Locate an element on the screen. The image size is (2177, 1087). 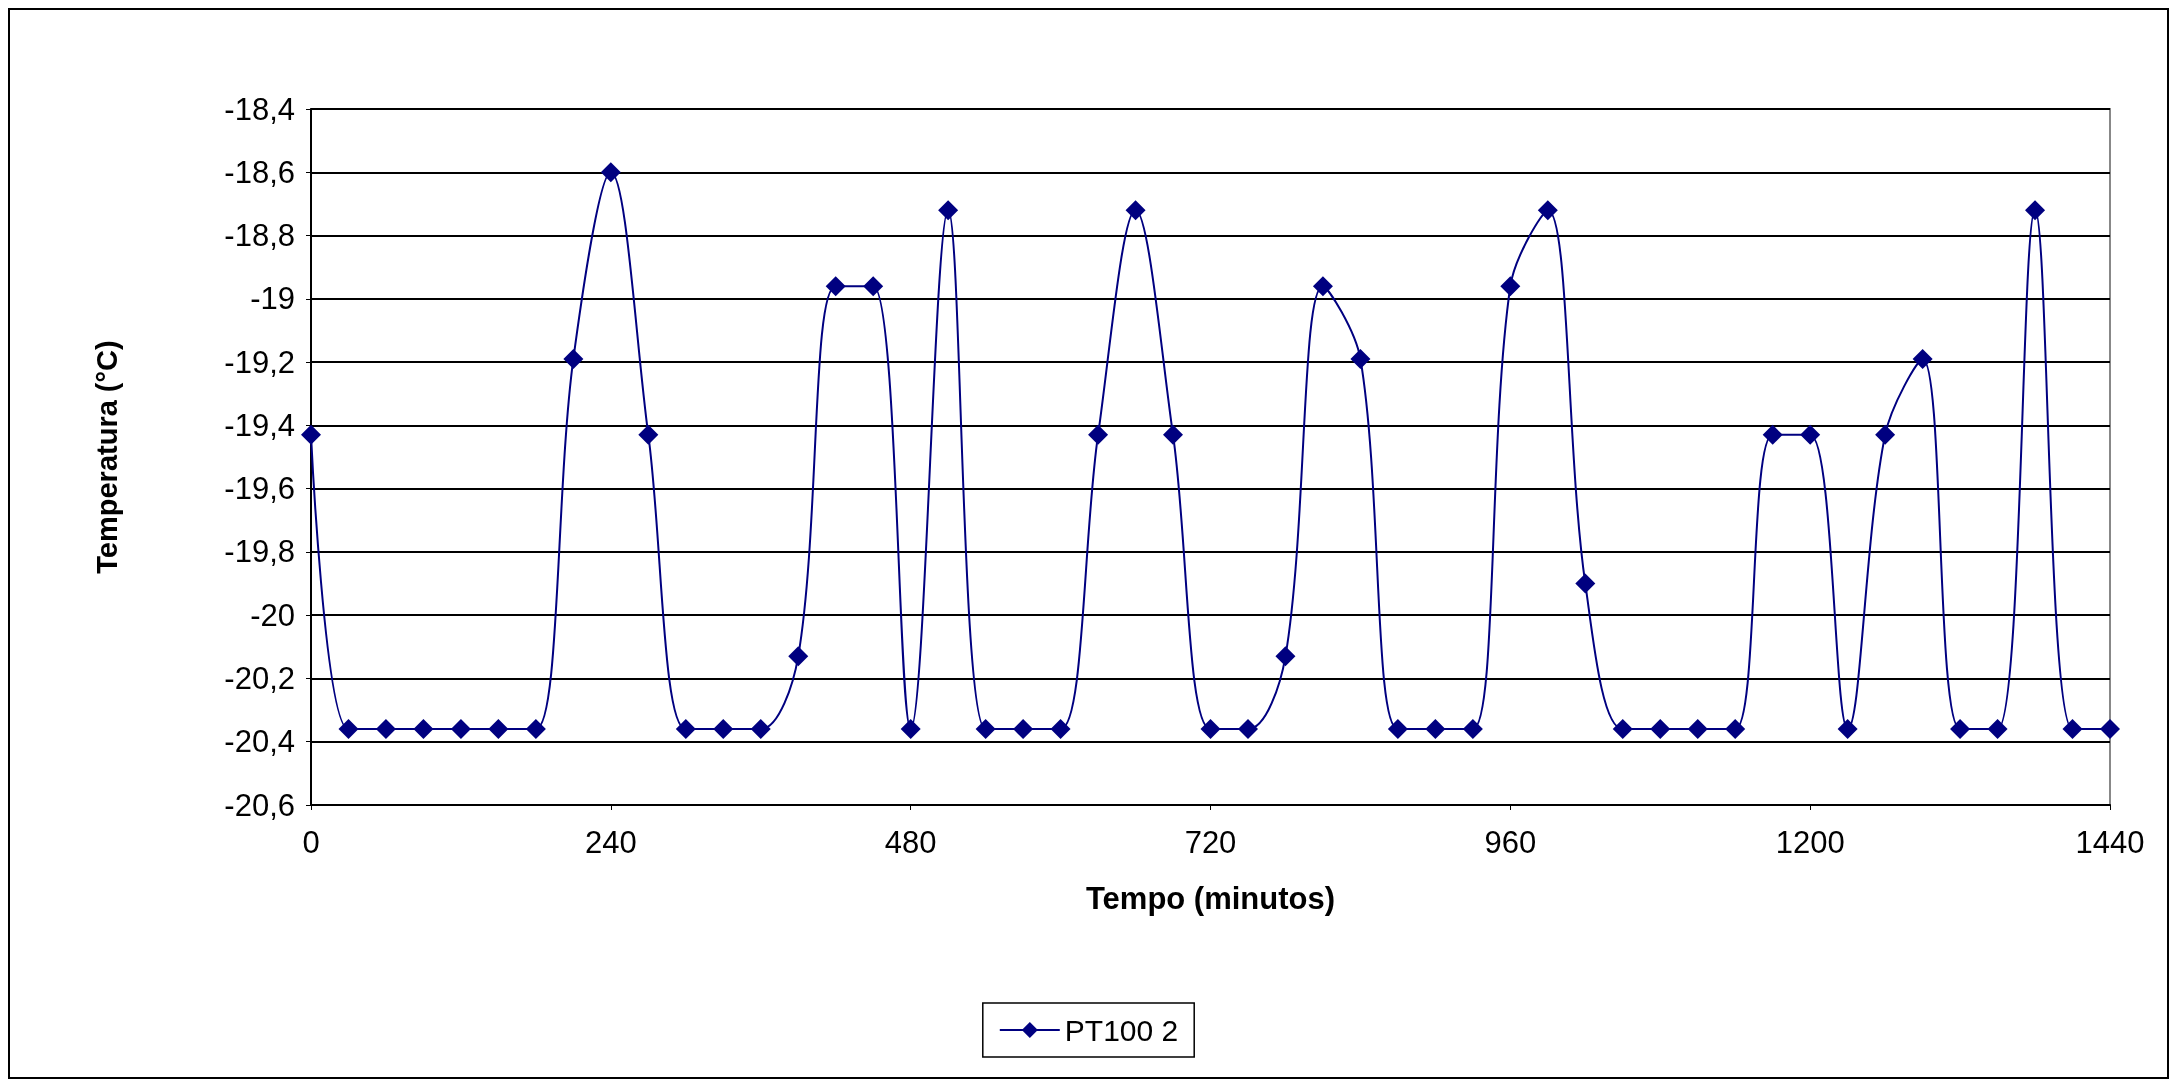
x-tick-label: 480 is located at coordinates (910, 842).